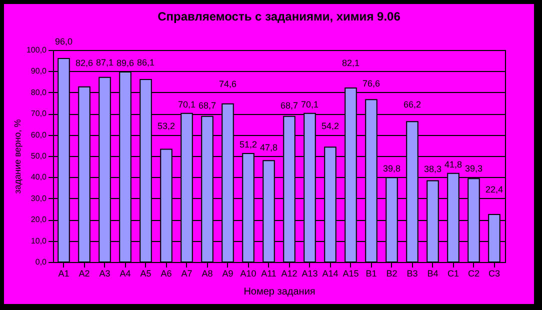 The image size is (542, 310). Describe the element at coordinates (39, 177) in the screenshot. I see `y-tick-label: 40,0` at that location.